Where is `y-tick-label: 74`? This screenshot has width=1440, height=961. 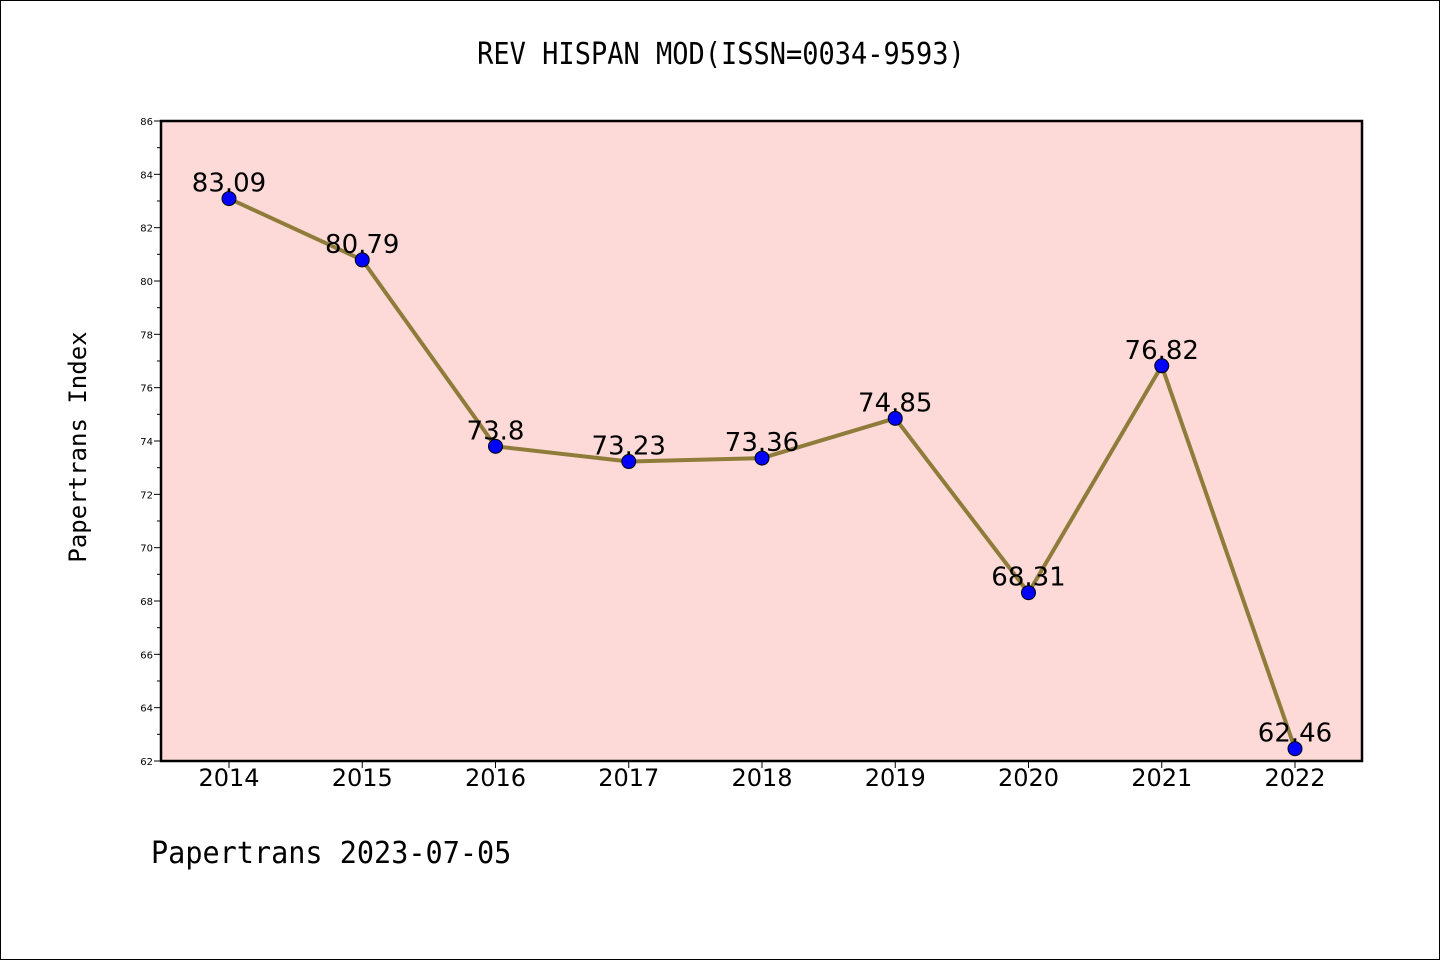 y-tick-label: 74 is located at coordinates (146, 442).